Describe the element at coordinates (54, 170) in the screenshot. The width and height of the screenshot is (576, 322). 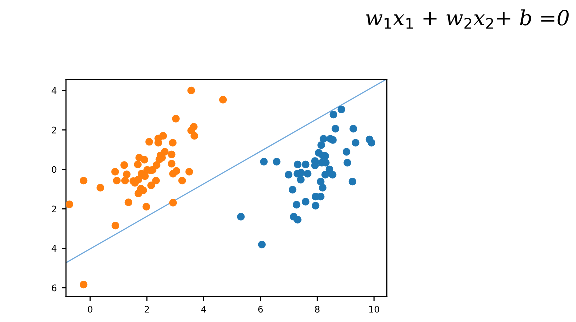
I see `y-tick-label: 0` at that location.